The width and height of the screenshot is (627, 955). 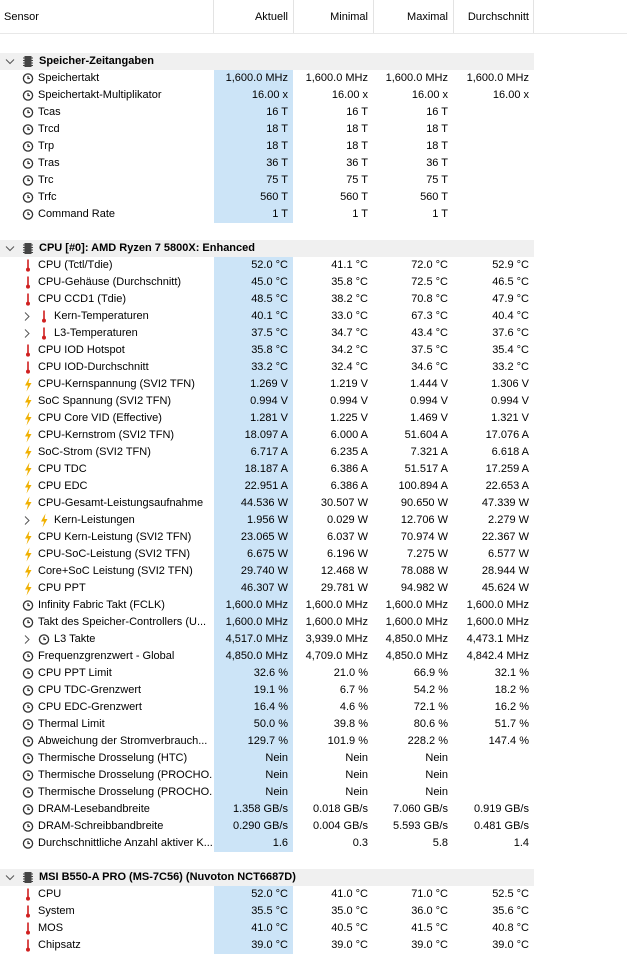 I want to click on value-current: 35.8 °C, so click(x=253, y=350).